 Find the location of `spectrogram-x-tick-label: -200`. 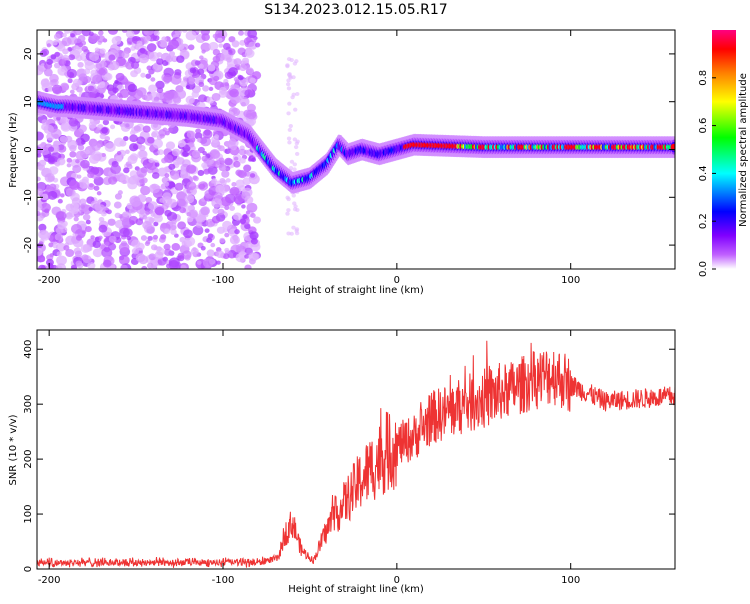

spectrogram-x-tick-label: -200 is located at coordinates (49, 280).